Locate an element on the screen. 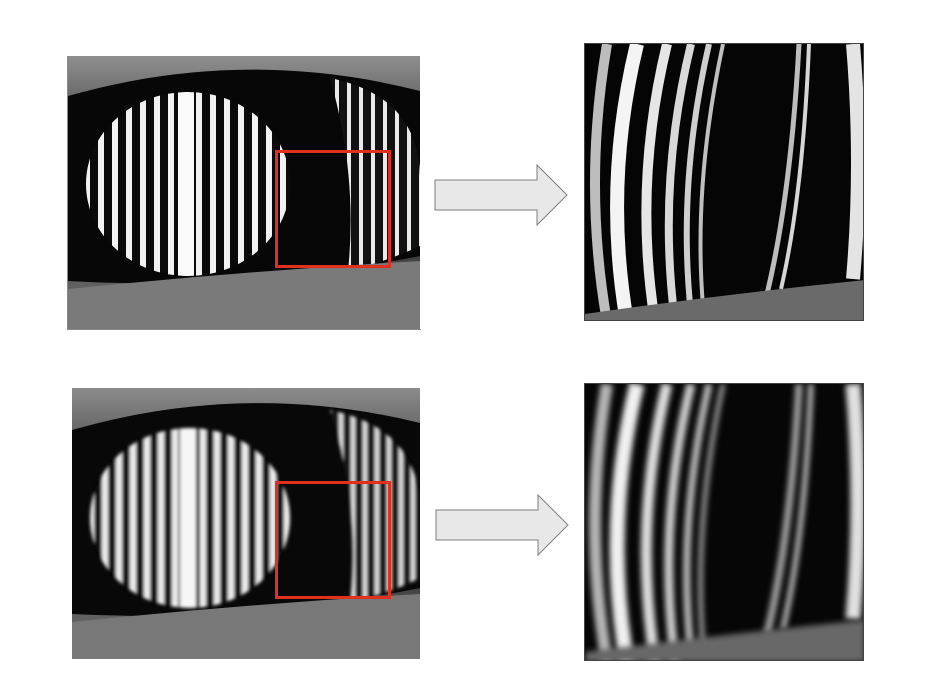  source-image-blurred is located at coordinates (246, 523).